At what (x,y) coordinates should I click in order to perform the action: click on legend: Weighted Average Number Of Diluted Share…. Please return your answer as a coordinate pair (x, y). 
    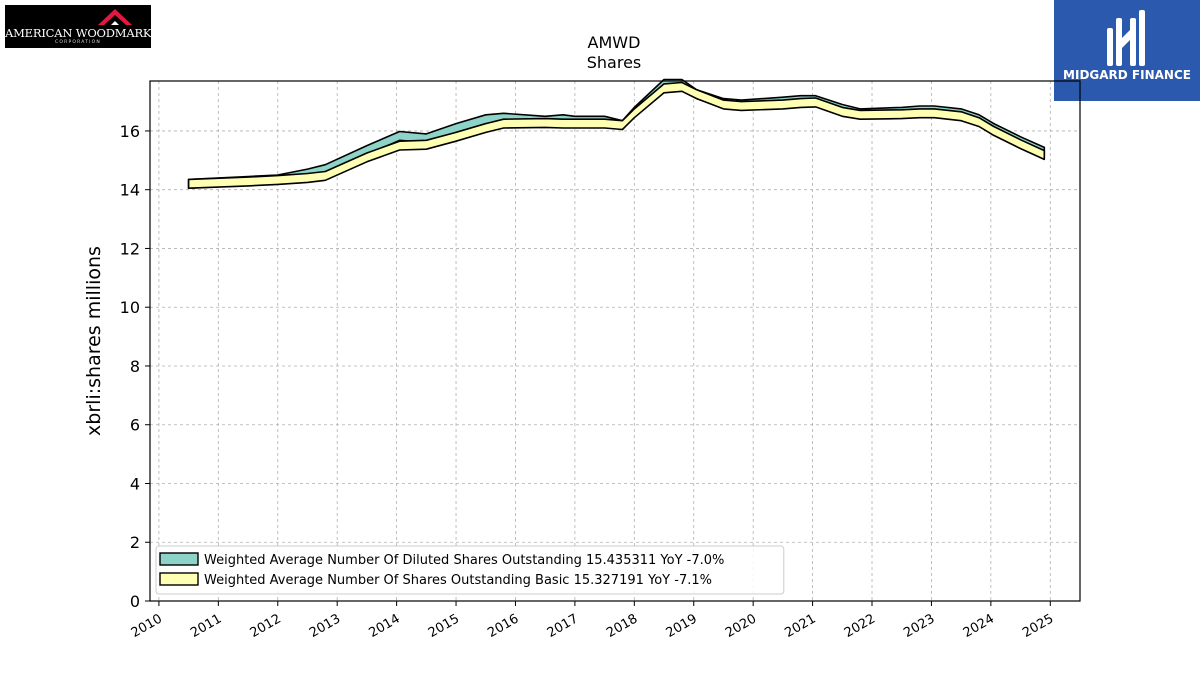
    Looking at the image, I should click on (470, 570).